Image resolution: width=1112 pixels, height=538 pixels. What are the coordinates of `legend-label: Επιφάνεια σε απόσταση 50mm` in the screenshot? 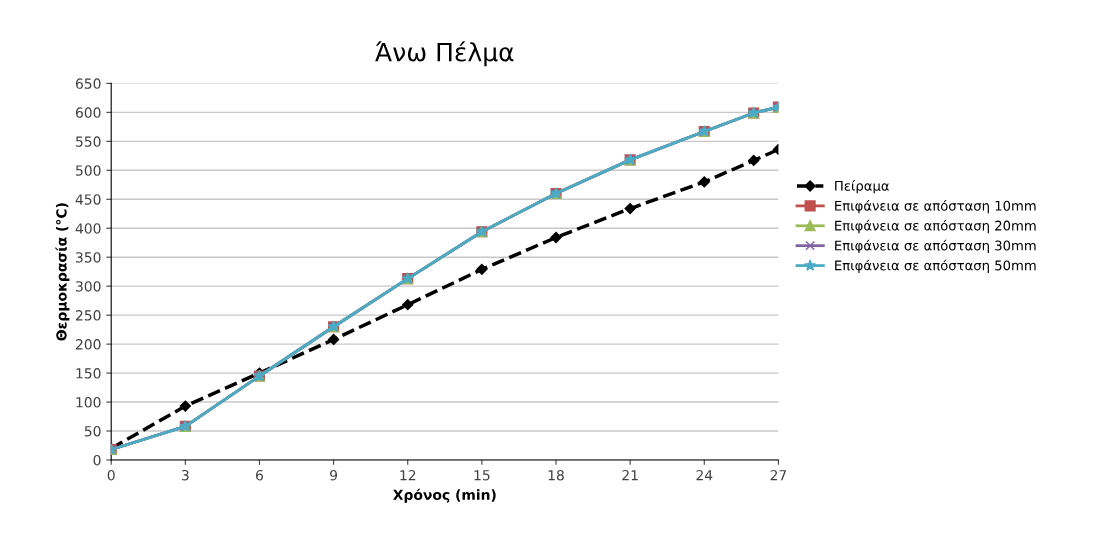 It's located at (935, 266).